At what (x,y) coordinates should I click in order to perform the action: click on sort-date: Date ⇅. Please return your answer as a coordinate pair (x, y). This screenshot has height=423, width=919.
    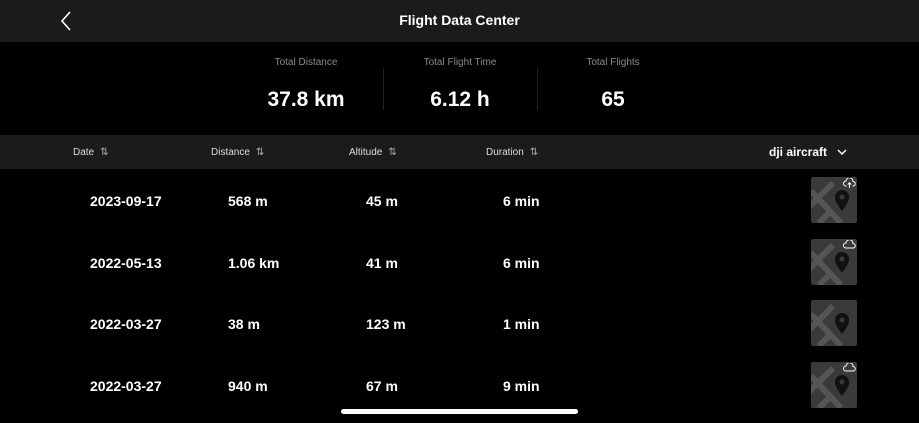
    Looking at the image, I should click on (91, 152).